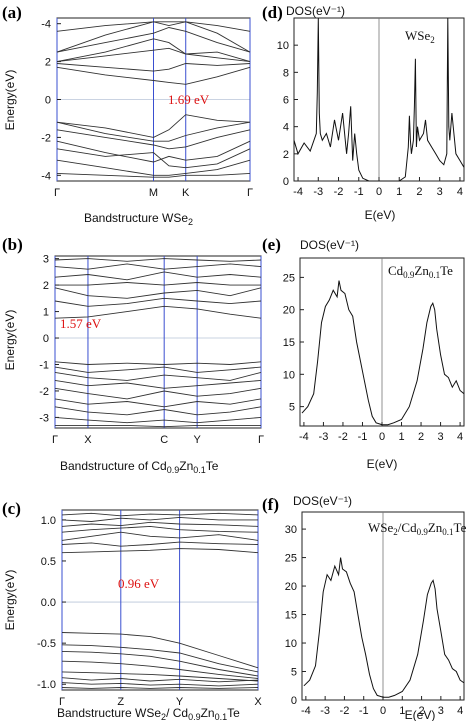 Image resolution: width=474 pixels, height=721 pixels. I want to click on panel-c-ytick-label-2: 0.0, so click(48, 603).